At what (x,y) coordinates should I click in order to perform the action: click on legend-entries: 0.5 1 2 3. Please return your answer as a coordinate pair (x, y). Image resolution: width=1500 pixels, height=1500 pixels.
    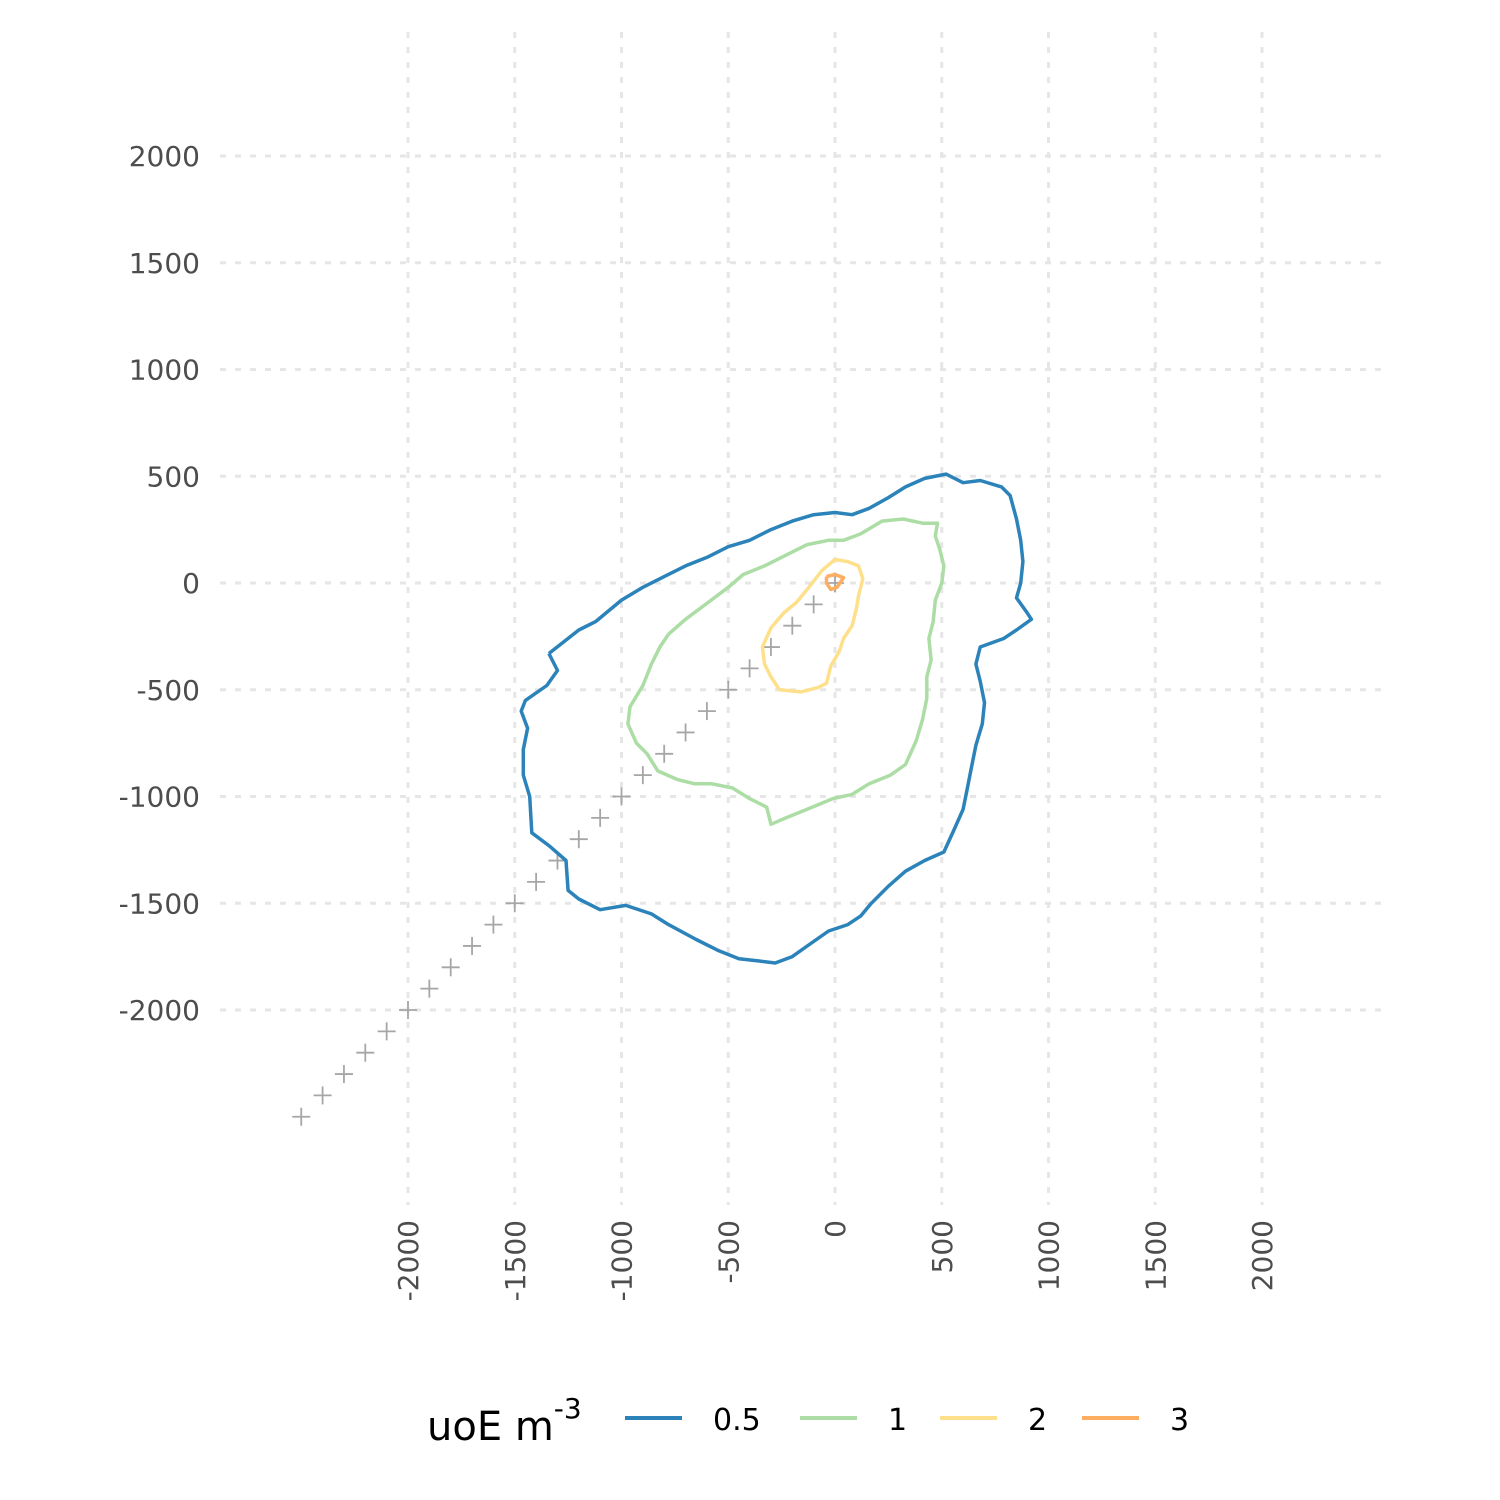
    Looking at the image, I should click on (907, 1420).